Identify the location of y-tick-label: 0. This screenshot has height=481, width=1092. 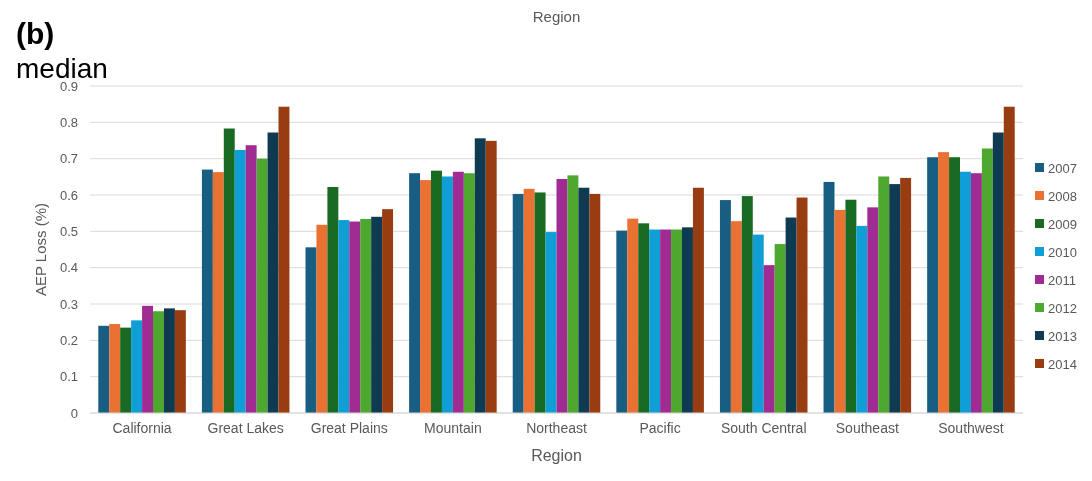
(74, 413).